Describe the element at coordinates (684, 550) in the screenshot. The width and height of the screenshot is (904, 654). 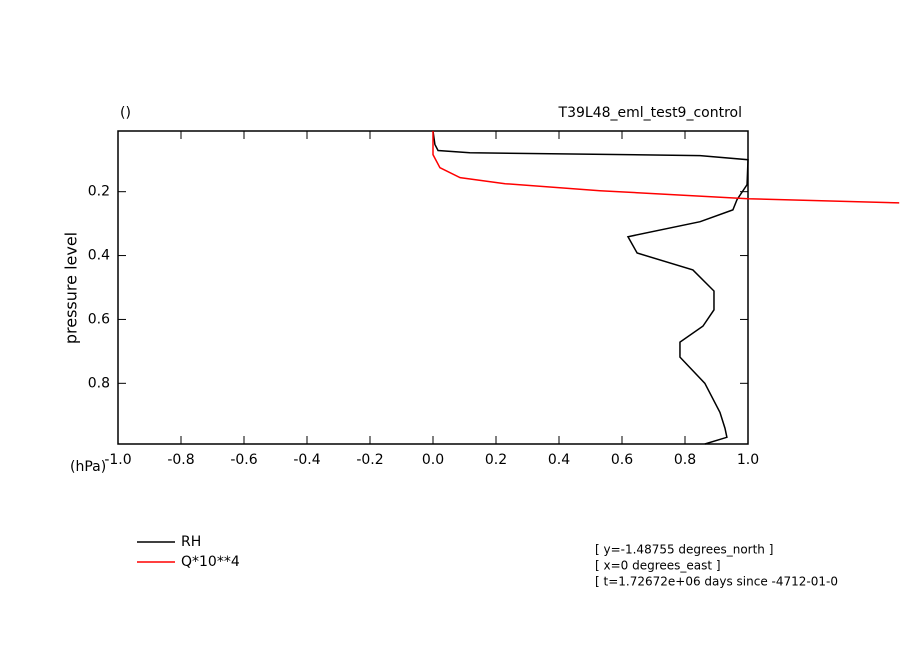
I see `annotation: [ y=-1.48755 degrees_north ]` at that location.